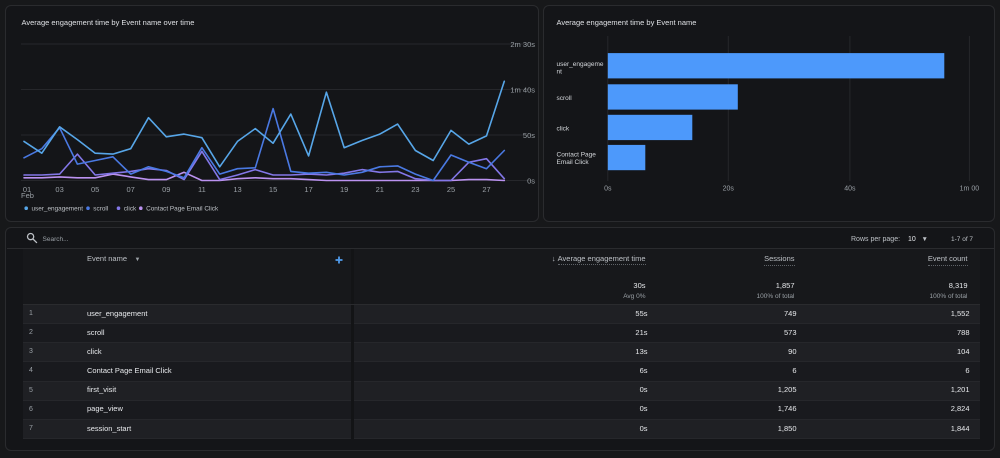 This screenshot has height=458, width=1000. What do you see at coordinates (59, 189) in the screenshot?
I see `svg-text: 03` at bounding box center [59, 189].